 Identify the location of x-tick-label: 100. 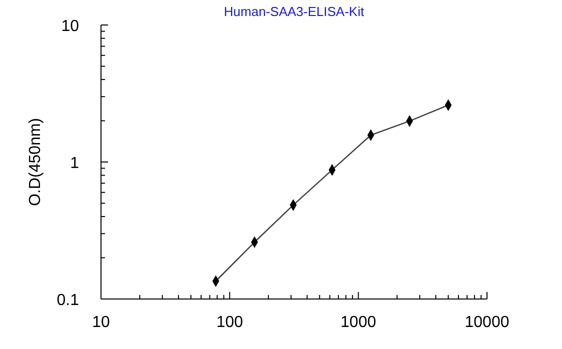
(230, 322).